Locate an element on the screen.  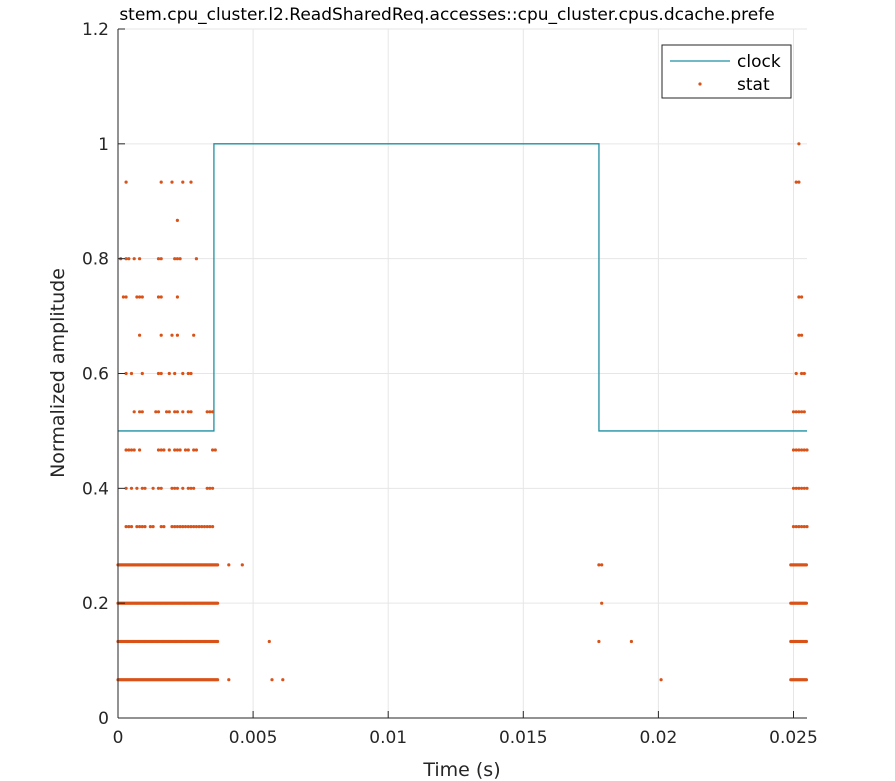
y-tick-label-1: 0.2 is located at coordinates (95, 604).